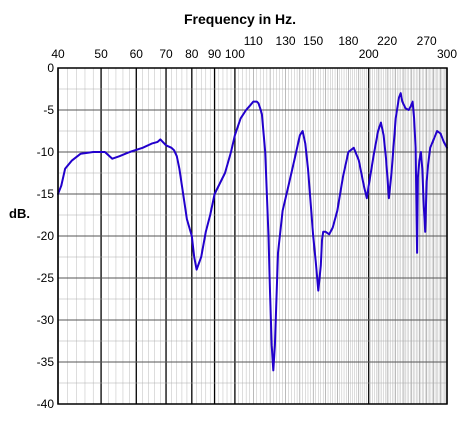  Describe the element at coordinates (46, 152) in the screenshot. I see `y-tick-label: -10` at that location.